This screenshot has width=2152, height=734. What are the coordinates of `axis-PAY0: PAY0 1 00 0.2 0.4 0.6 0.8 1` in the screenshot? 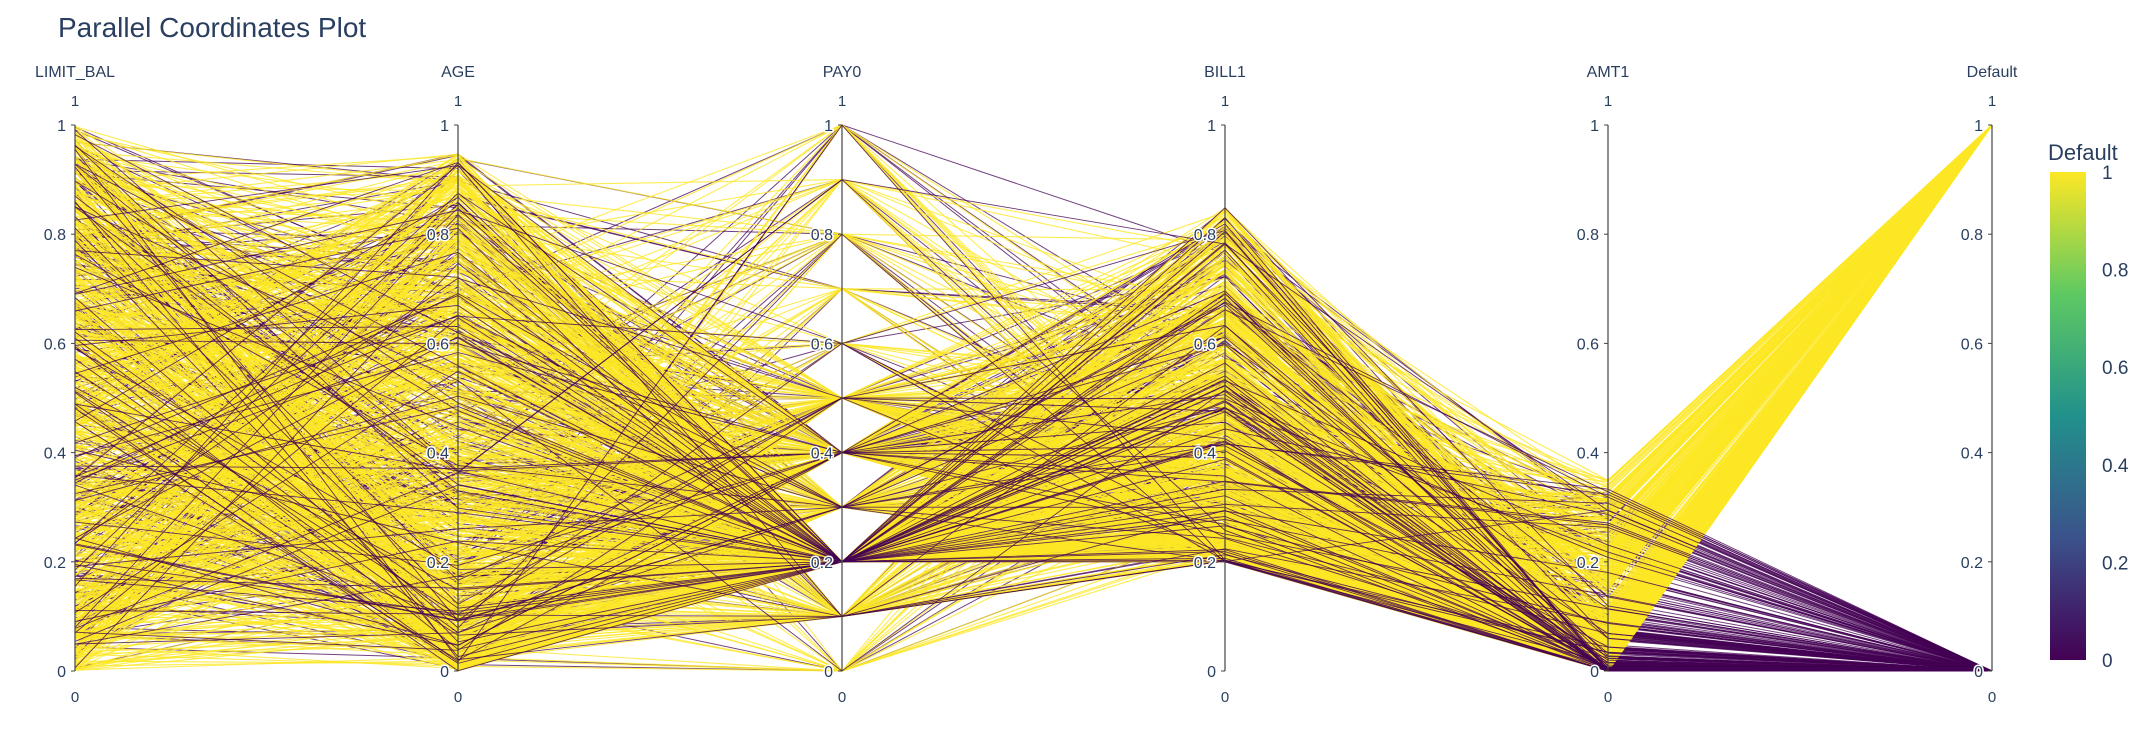 It's located at (835, 385).